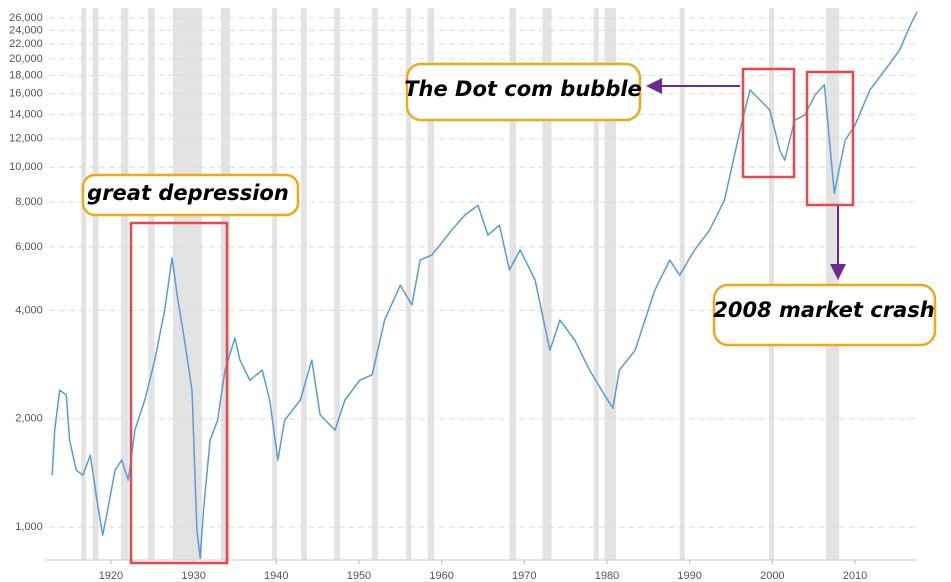  Describe the element at coordinates (26, 139) in the screenshot. I see `y-tick-label: 12,000` at that location.